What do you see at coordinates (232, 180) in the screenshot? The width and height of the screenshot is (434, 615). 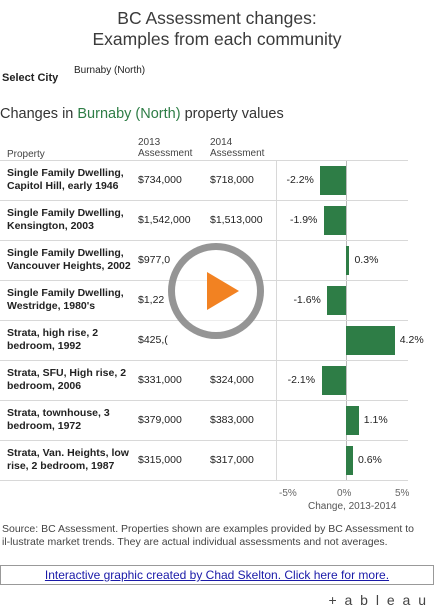 I see `assessment-2014-cell: $718,000` at bounding box center [232, 180].